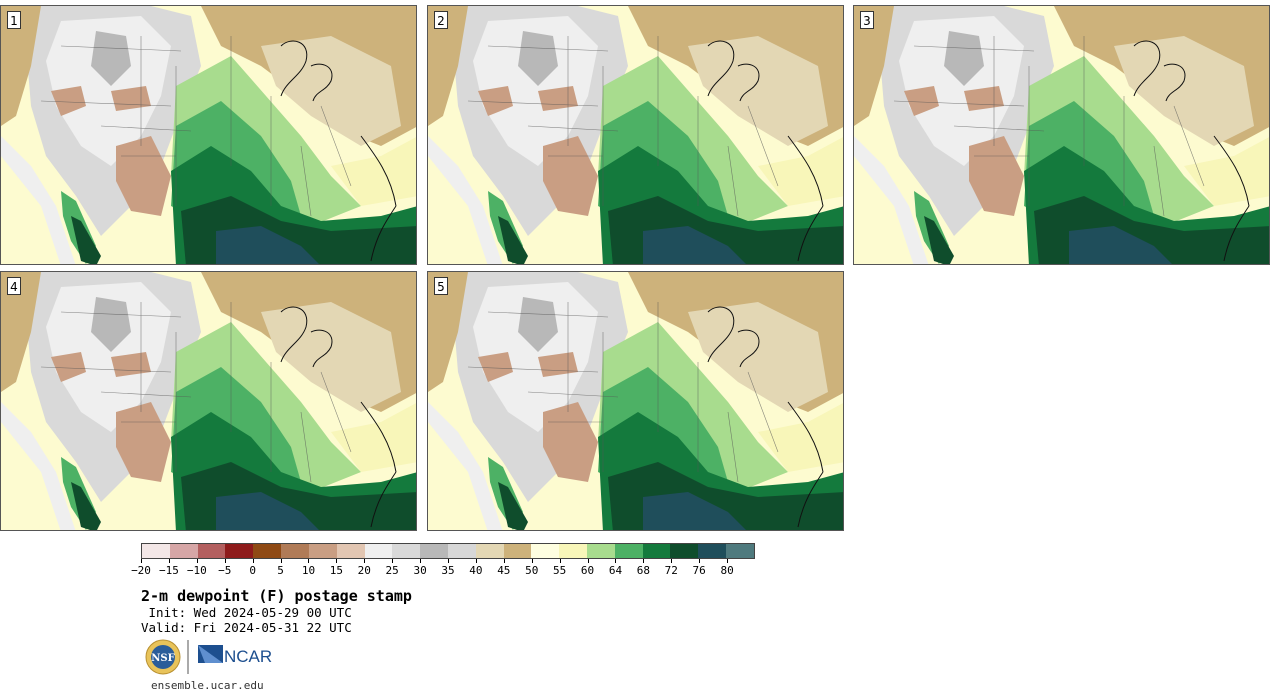 Image resolution: width=1280 pixels, height=696 pixels. What do you see at coordinates (532, 570) in the screenshot?
I see `colorbar-tick-label: 50` at bounding box center [532, 570].